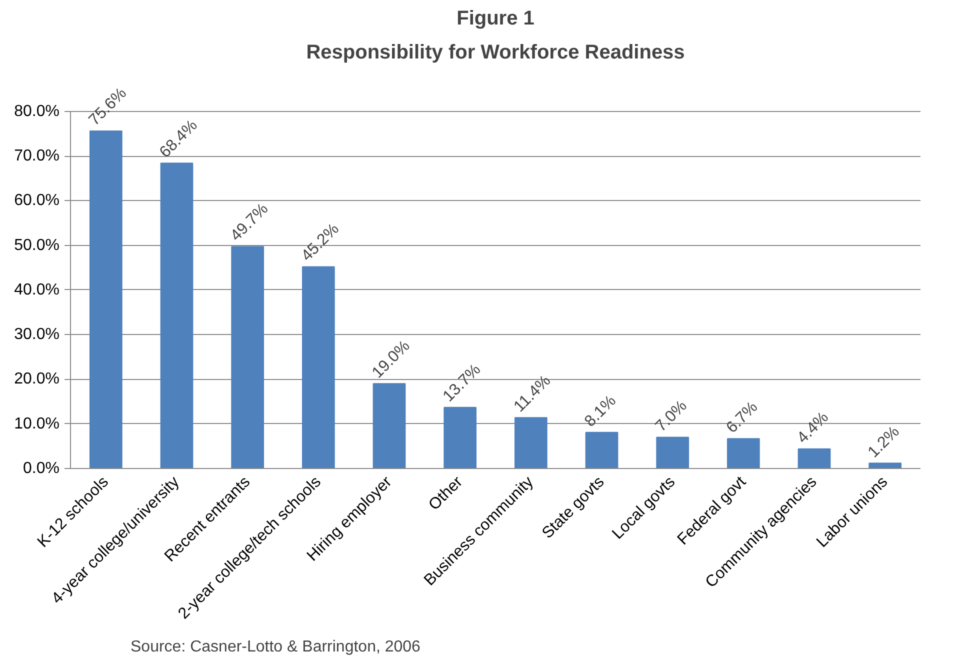 The image size is (962, 668). I want to click on chart-title: Figure 1, so click(495, 19).